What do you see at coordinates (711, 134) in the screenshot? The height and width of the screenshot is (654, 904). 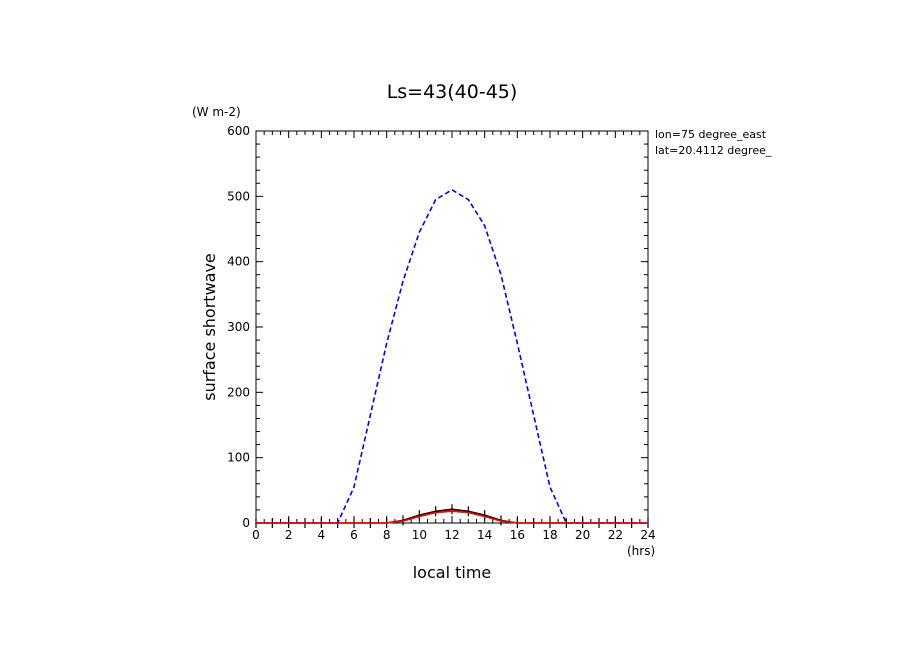 I see `annotation-lon: lon=75 degree_east` at bounding box center [711, 134].